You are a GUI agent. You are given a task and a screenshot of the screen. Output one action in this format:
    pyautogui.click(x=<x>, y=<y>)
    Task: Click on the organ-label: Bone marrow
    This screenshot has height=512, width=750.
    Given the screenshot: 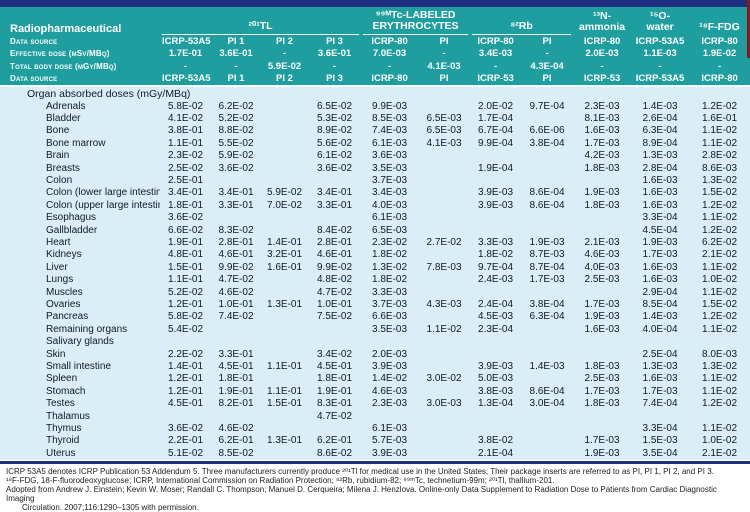 What is the action you would take?
    pyautogui.click(x=76, y=143)
    